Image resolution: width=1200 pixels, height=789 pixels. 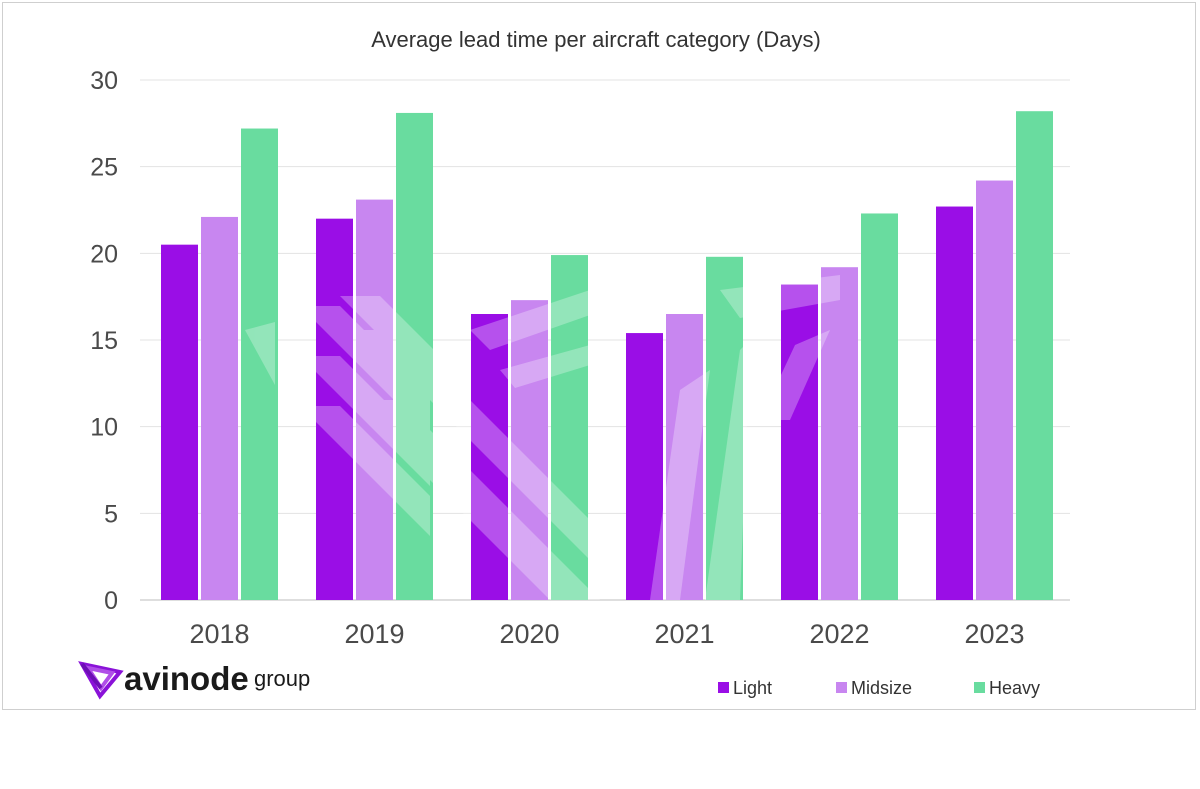 I want to click on bar-heavy-2020, so click(x=569, y=428).